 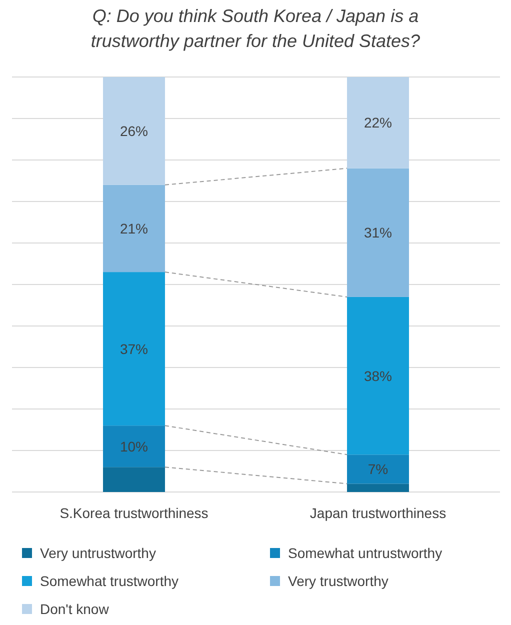 I want to click on data-label: 10%, so click(x=134, y=446).